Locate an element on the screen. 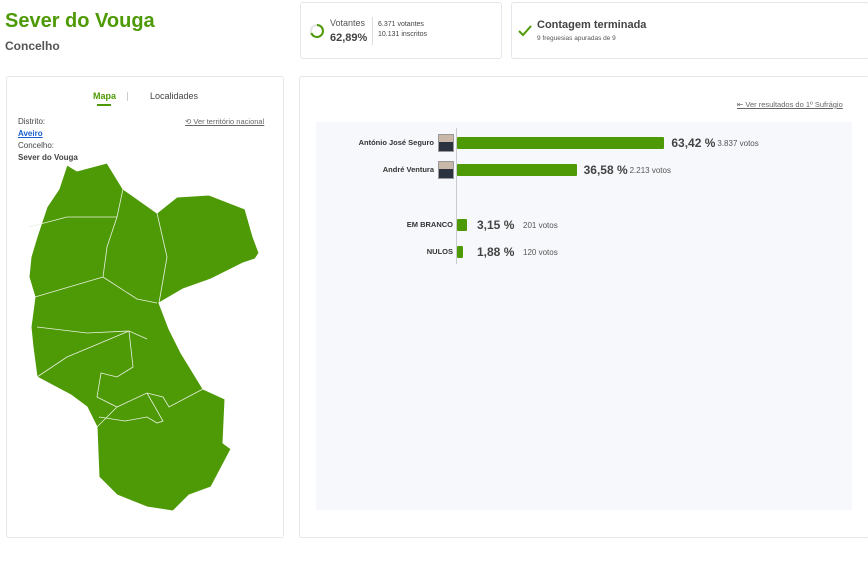 The image size is (868, 575). row-name: EM BRANCO is located at coordinates (429, 224).